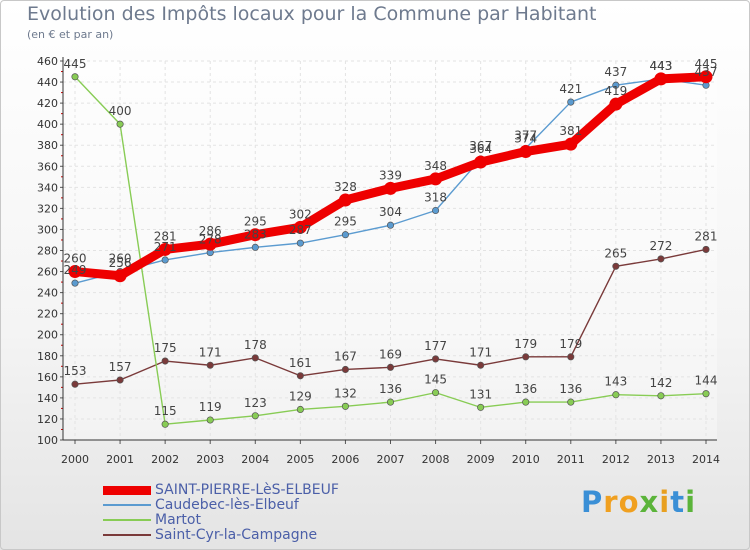 The image size is (750, 550). What do you see at coordinates (611, 502) in the screenshot?
I see `logo-letter: r` at bounding box center [611, 502].